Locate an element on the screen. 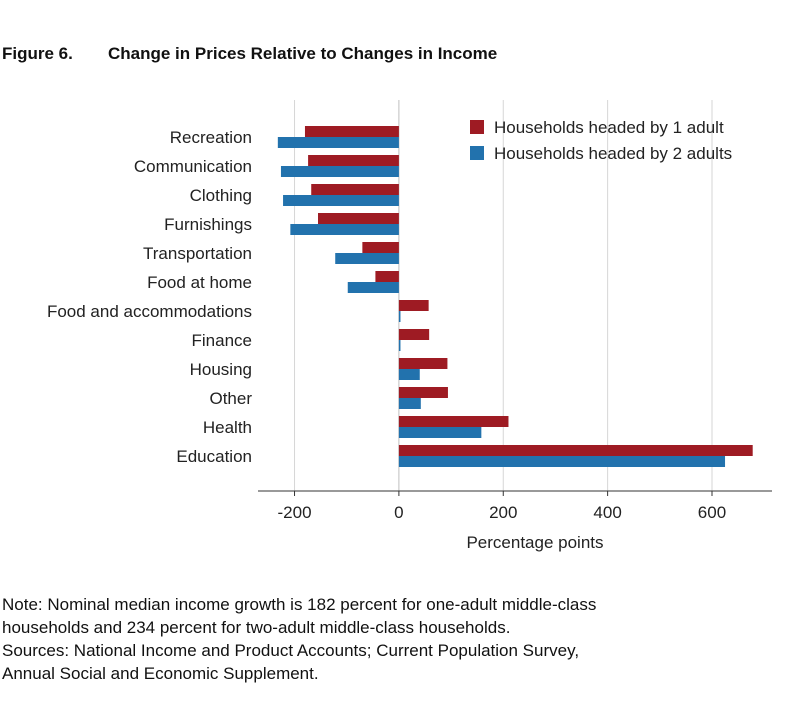 The height and width of the screenshot is (714, 800). x-tick-label: 200 is located at coordinates (503, 512).